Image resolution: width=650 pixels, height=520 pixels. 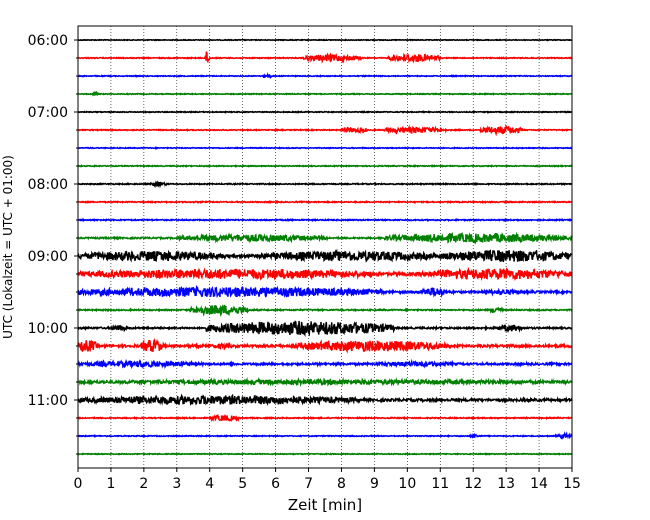 I want to click on x-tick-label: 11, so click(x=440, y=484).